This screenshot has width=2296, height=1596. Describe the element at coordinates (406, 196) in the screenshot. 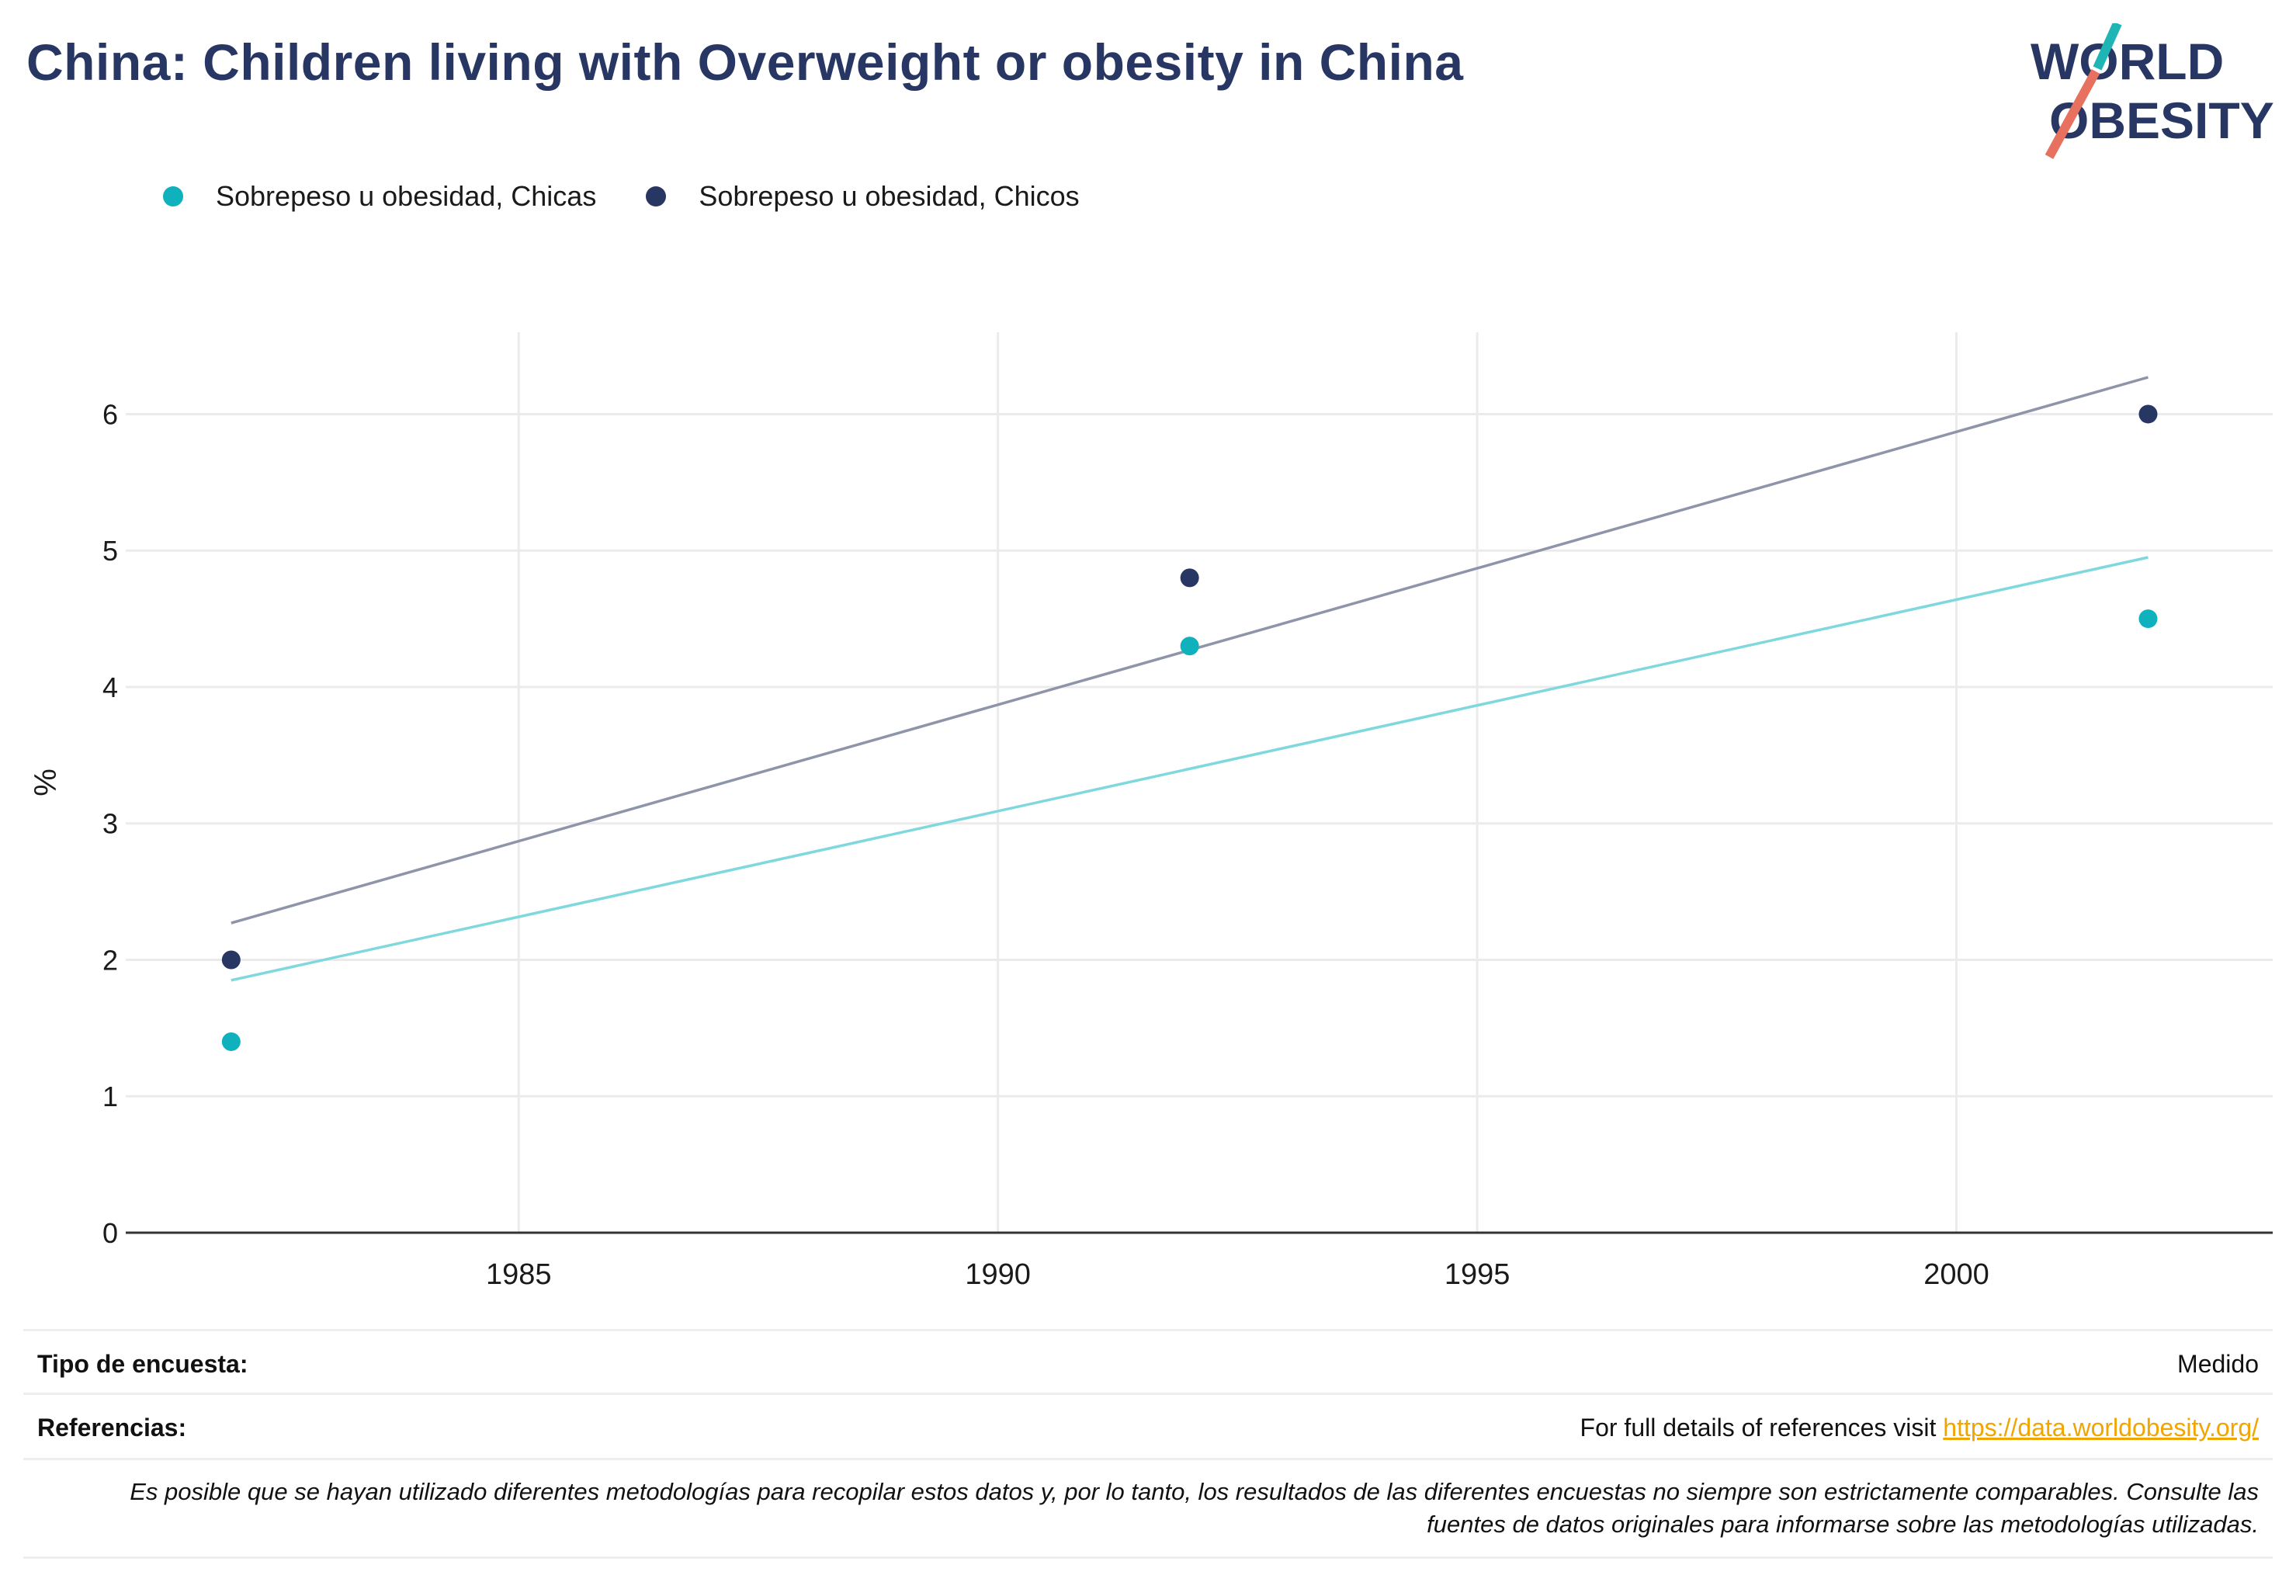

I see `legend-label-chicas: Sobrepeso u obesidad, Chicas` at that location.